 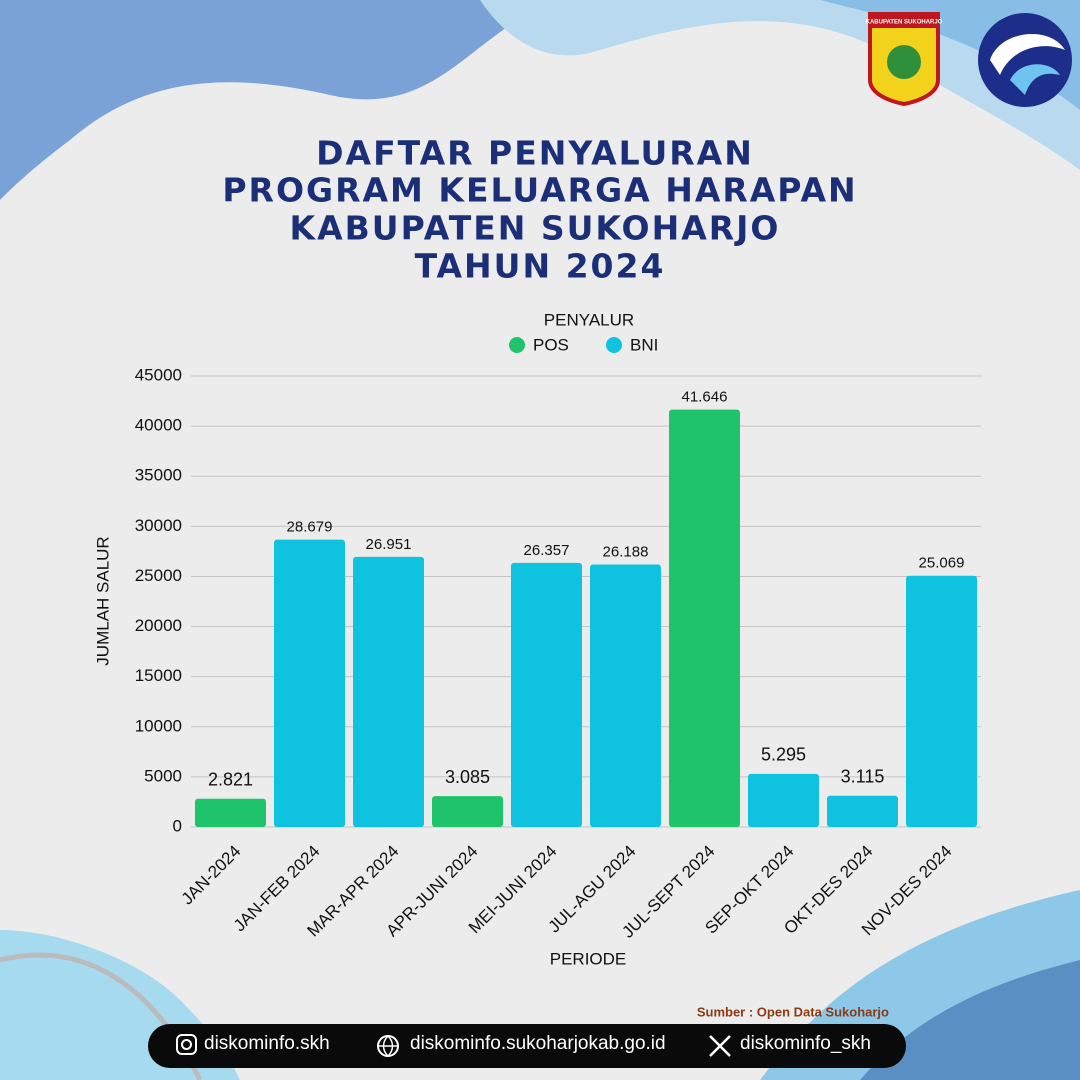 I want to click on shield-band, so click(x=904, y=22).